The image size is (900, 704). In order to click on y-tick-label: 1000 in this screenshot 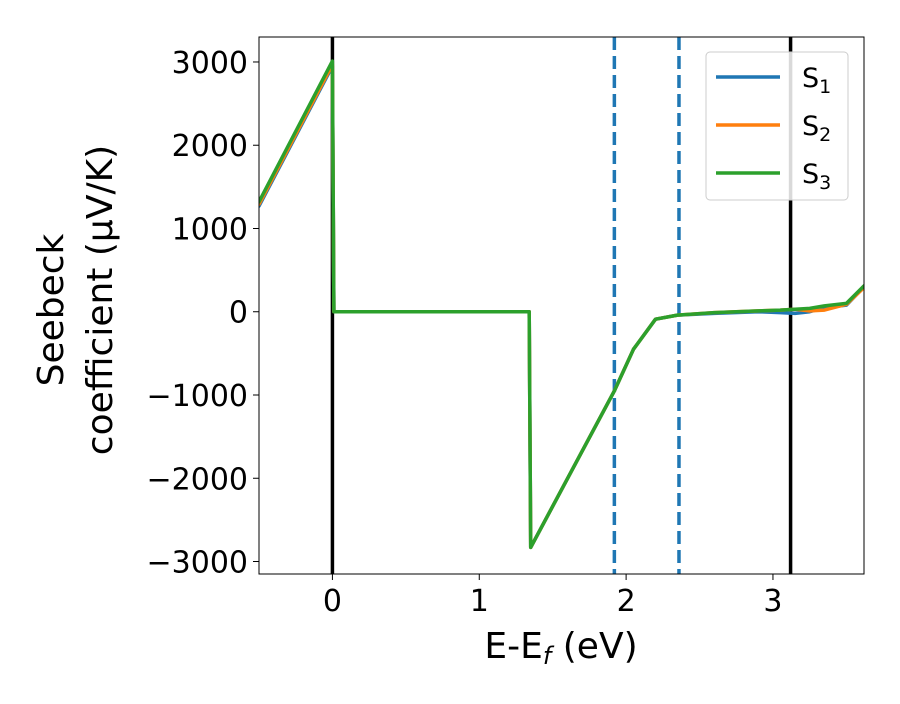, I will do `click(210, 229)`.